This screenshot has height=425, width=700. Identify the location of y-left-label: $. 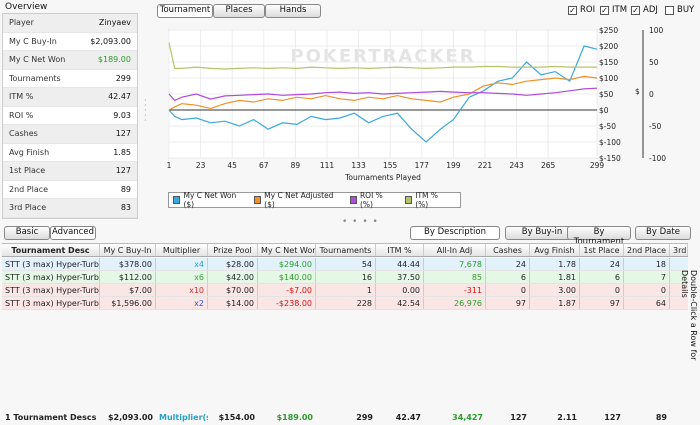
(637, 91).